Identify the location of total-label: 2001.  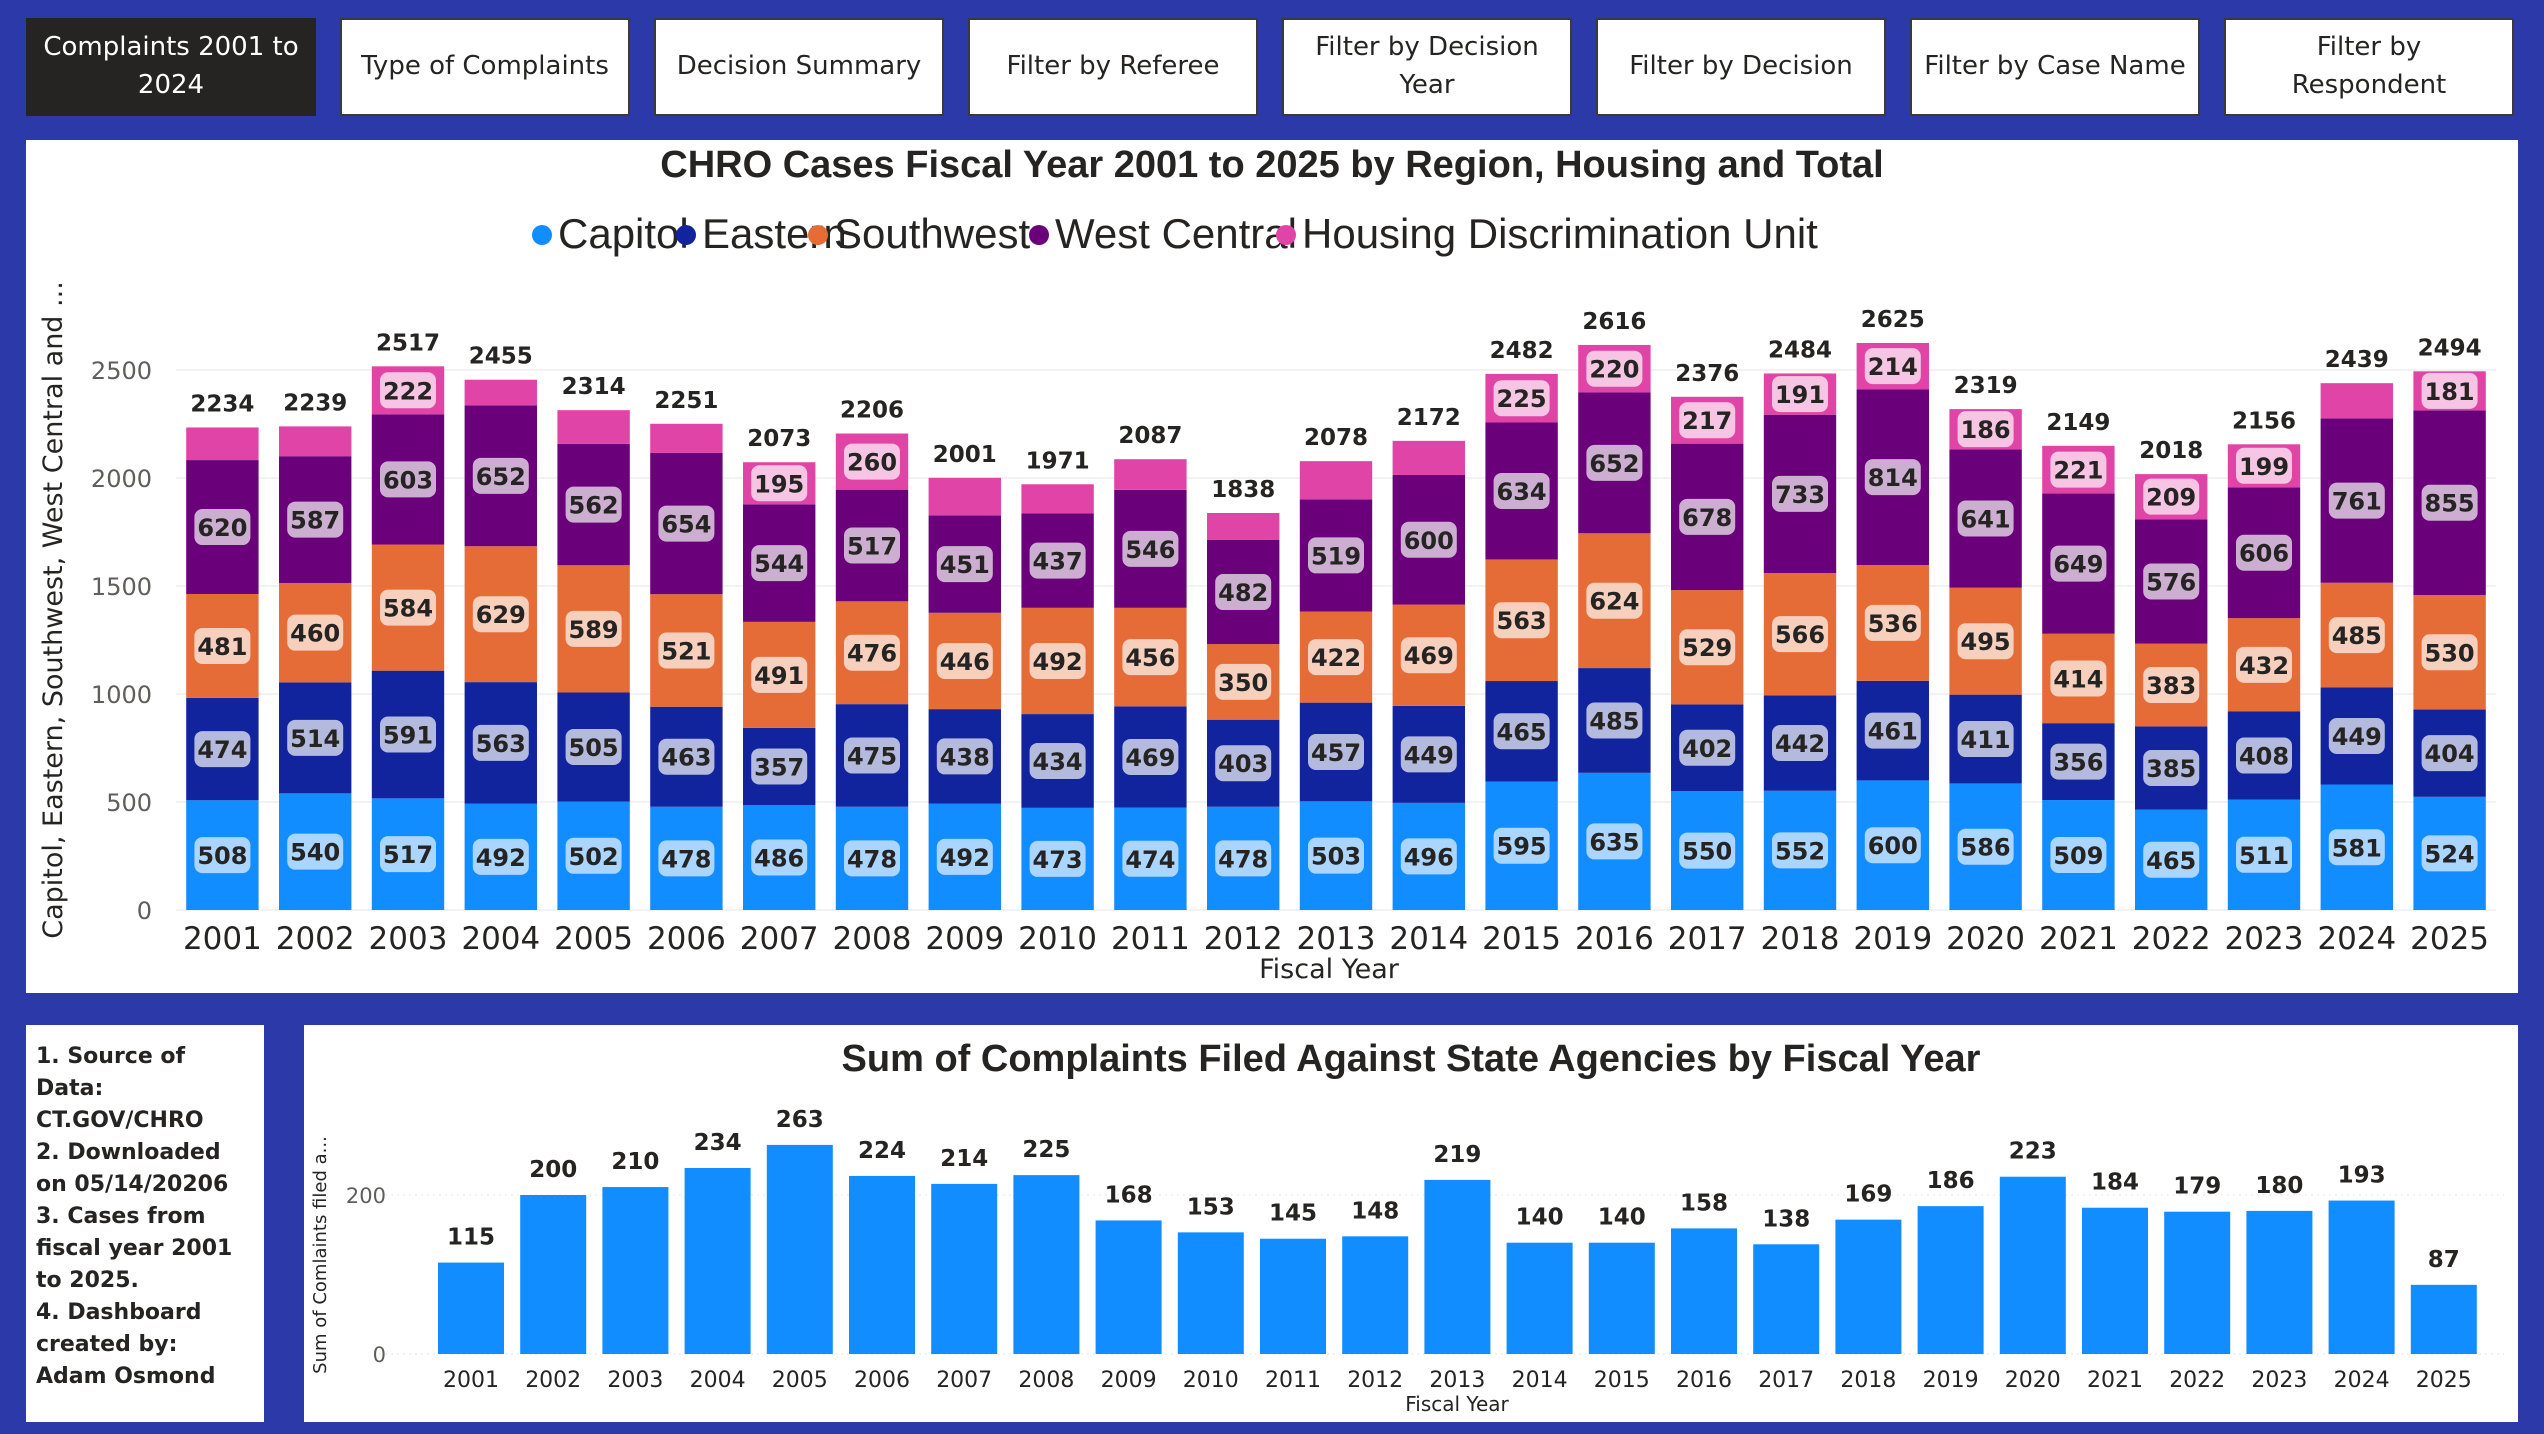
(965, 455).